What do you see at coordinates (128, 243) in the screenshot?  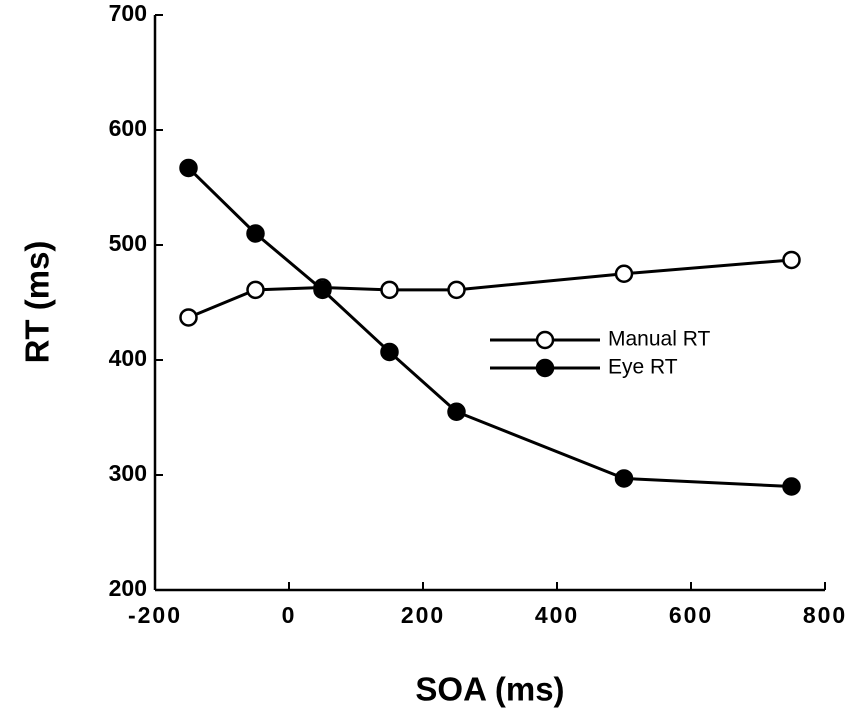 I see `y-tick-label: 500` at bounding box center [128, 243].